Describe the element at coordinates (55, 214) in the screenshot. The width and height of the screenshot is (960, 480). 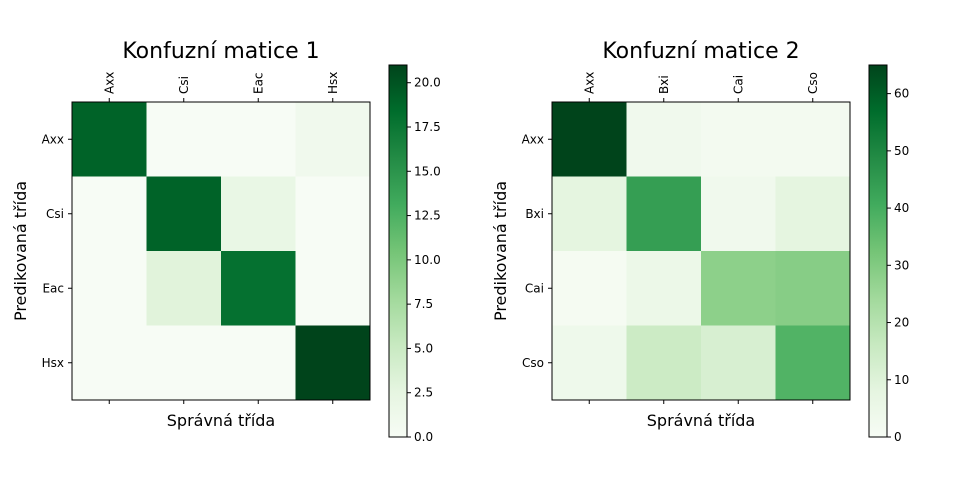
I see `y-tick-label: Csi` at that location.